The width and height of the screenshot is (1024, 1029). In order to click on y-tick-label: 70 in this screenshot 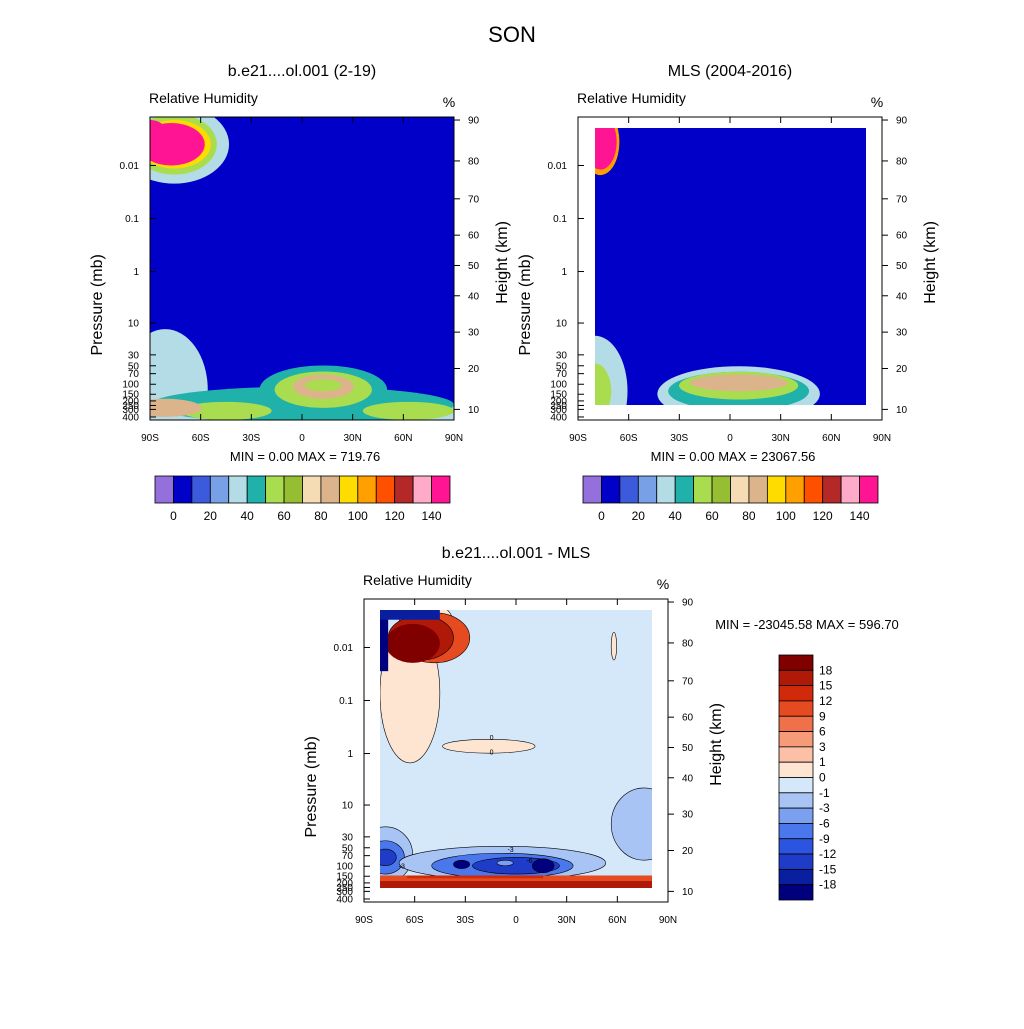, I will do `click(348, 856)`.